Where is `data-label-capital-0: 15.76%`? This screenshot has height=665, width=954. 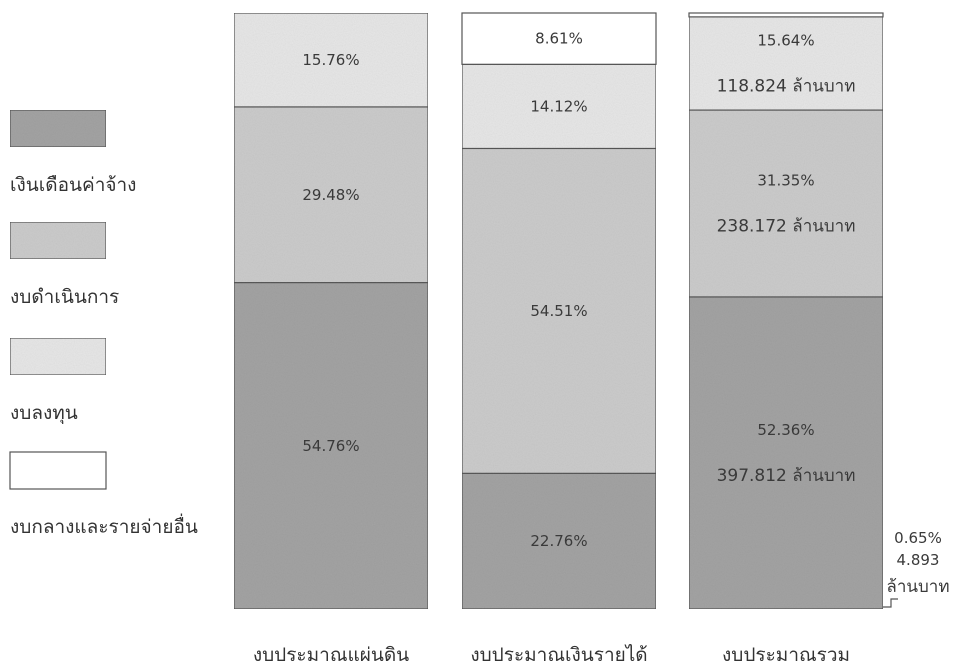 data-label-capital-0: 15.76% is located at coordinates (330, 60).